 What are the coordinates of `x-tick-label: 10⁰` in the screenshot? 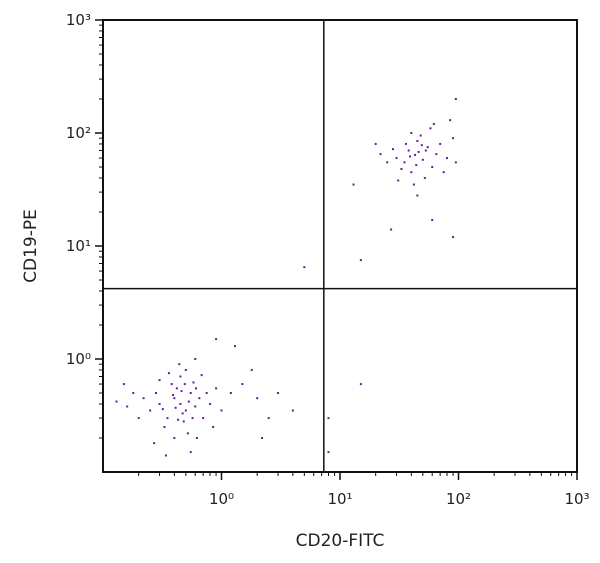 It's located at (221, 499).